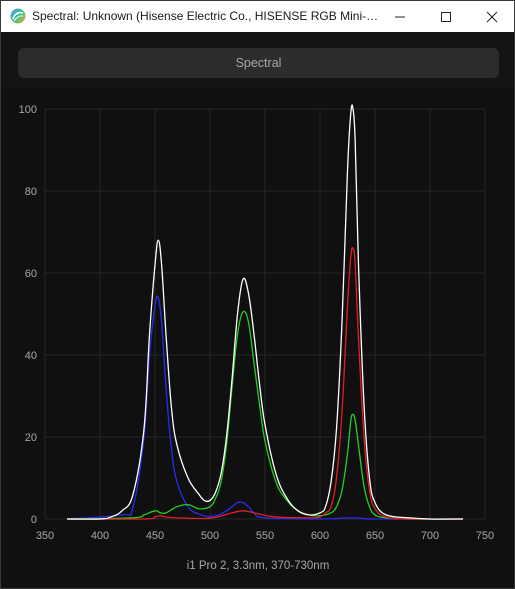 This screenshot has width=515, height=589. I want to click on x-tick-label: 500, so click(210, 536).